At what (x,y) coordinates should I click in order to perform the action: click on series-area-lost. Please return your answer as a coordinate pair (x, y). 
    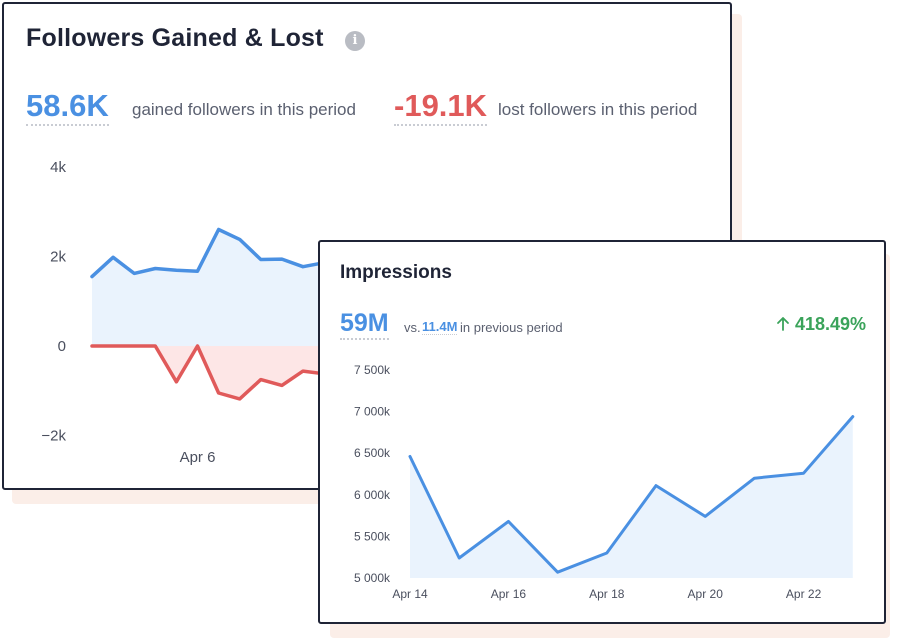
    Looking at the image, I should click on (208, 372).